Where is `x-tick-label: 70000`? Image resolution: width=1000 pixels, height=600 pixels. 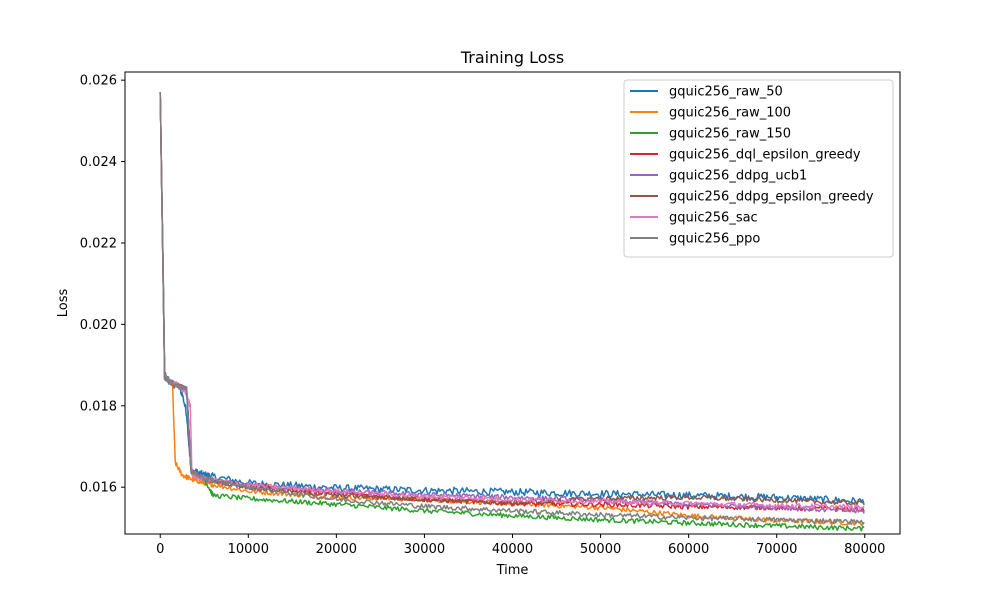 x-tick-label: 70000 is located at coordinates (776, 549).